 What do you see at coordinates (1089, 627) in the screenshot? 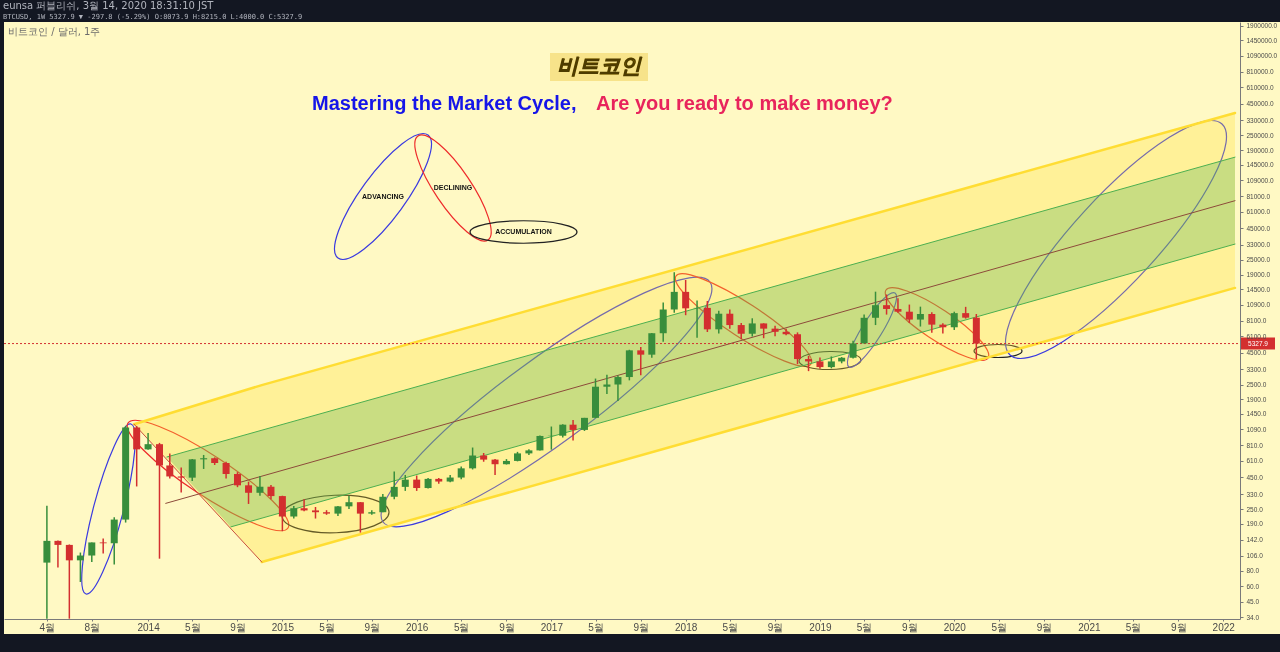
I see `x-tick-label: 2021` at bounding box center [1089, 627].